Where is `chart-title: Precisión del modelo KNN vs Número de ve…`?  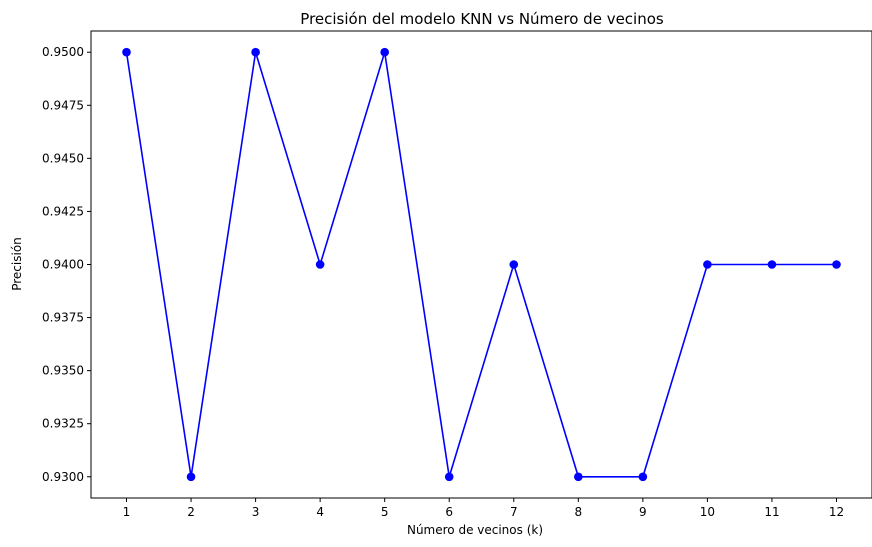 chart-title: Precisión del modelo KNN vs Número de ve… is located at coordinates (482, 19).